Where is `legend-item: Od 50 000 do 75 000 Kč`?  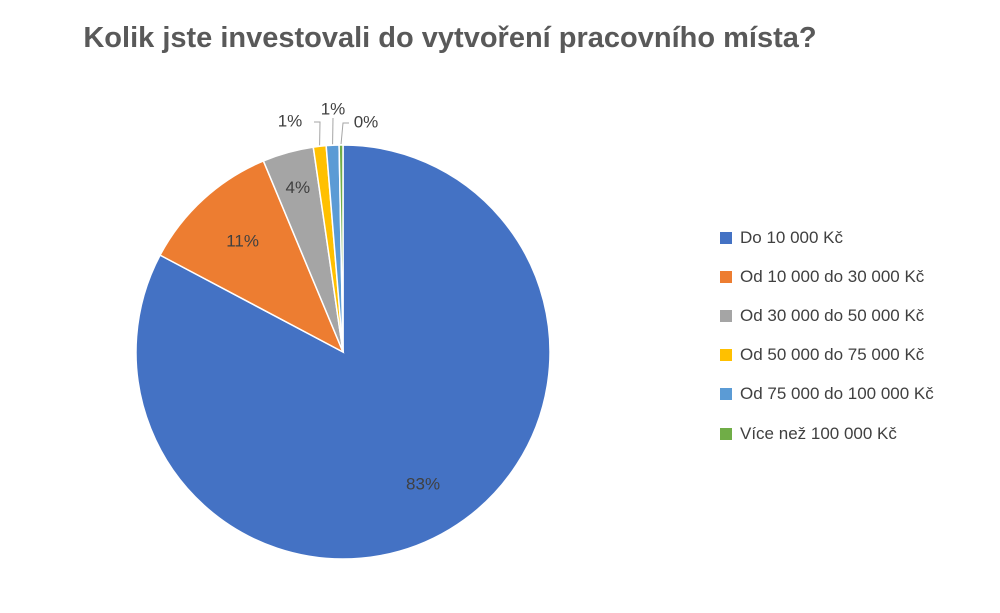
legend-item: Od 50 000 do 75 000 Kč is located at coordinates (855, 355).